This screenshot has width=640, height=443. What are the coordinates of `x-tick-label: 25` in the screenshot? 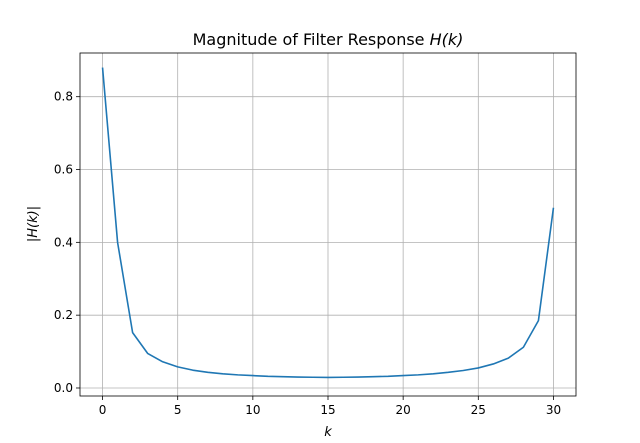 It's located at (478, 410).